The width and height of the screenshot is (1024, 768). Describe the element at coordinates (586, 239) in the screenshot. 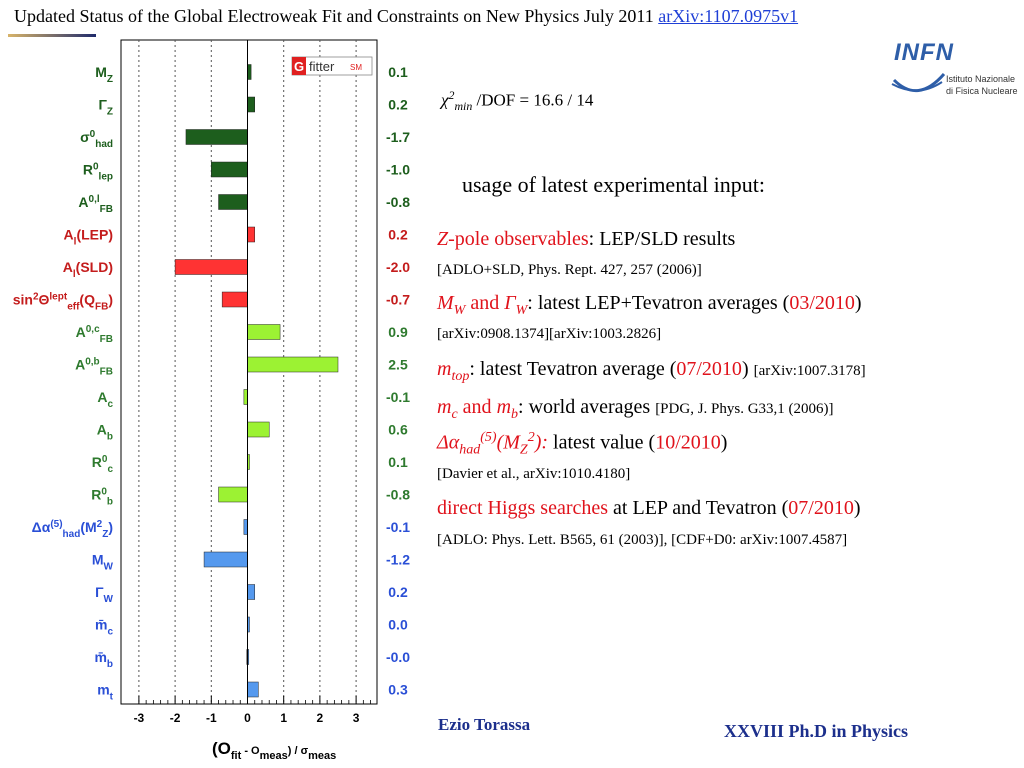

I see `zpole-line: Z-pole observables: LEP/SLD results` at that location.